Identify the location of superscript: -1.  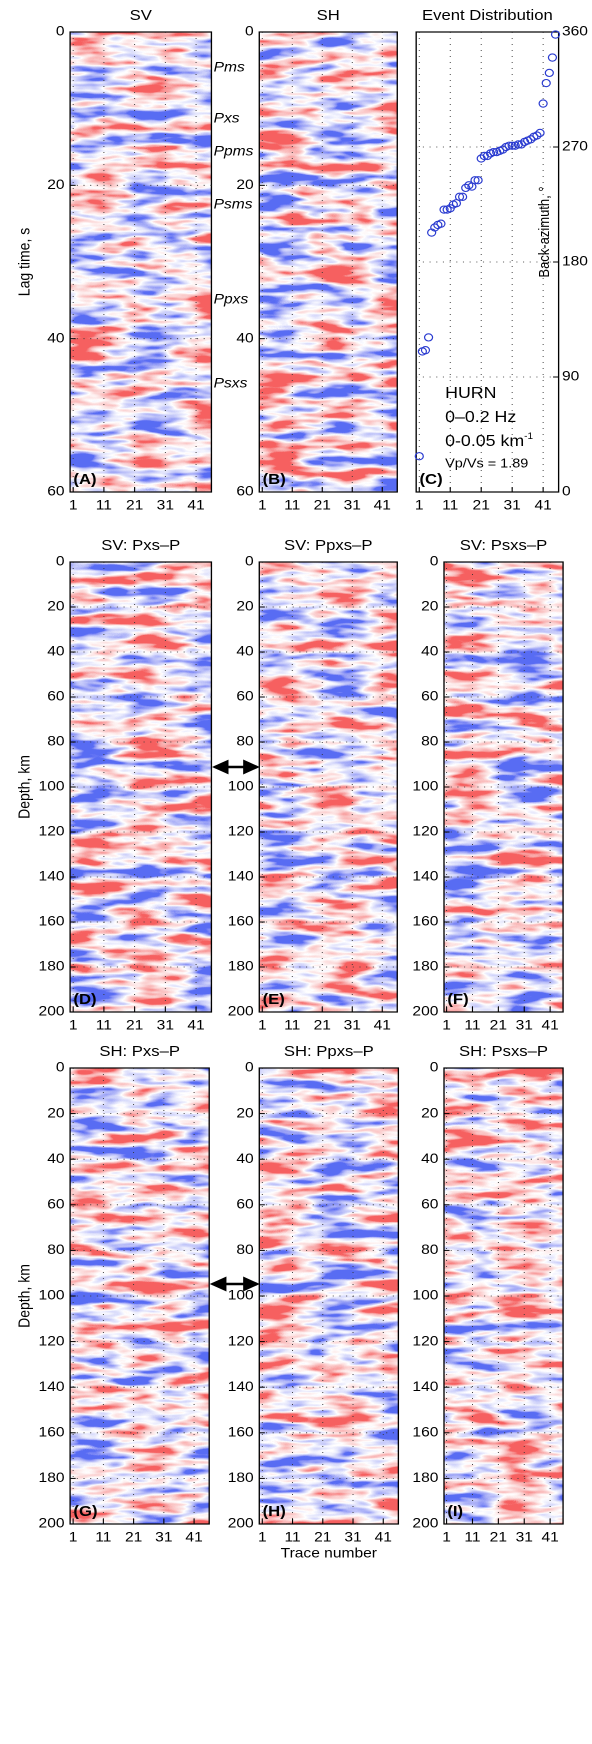
(528, 436).